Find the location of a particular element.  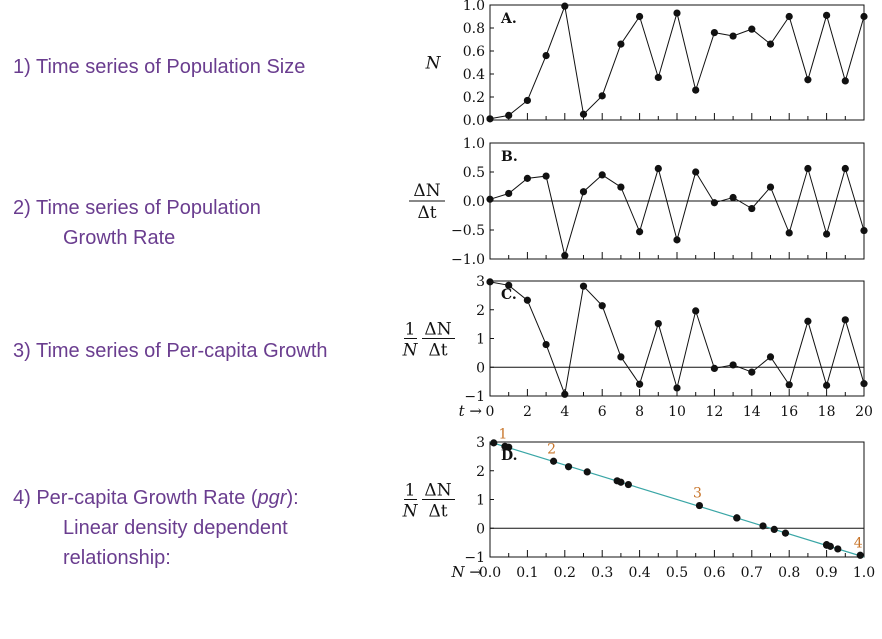

panel-4-xtick-label: 0.0 is located at coordinates (490, 573).